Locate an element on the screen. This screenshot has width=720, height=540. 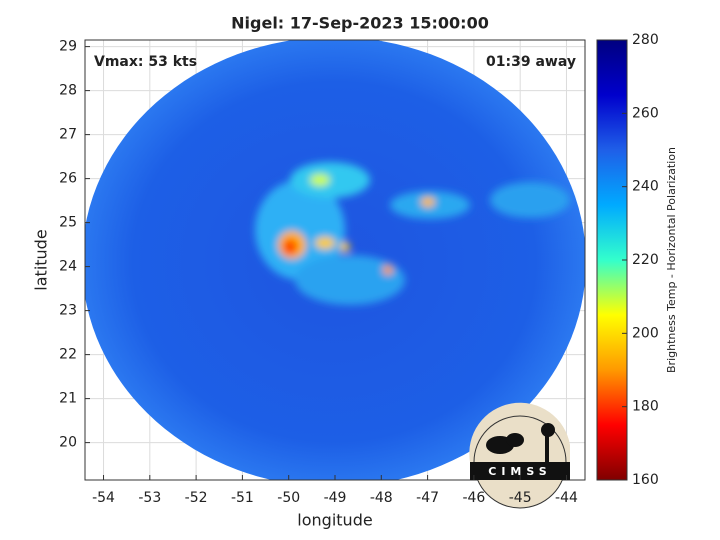
y-tick-label: 29 is located at coordinates (68, 47).